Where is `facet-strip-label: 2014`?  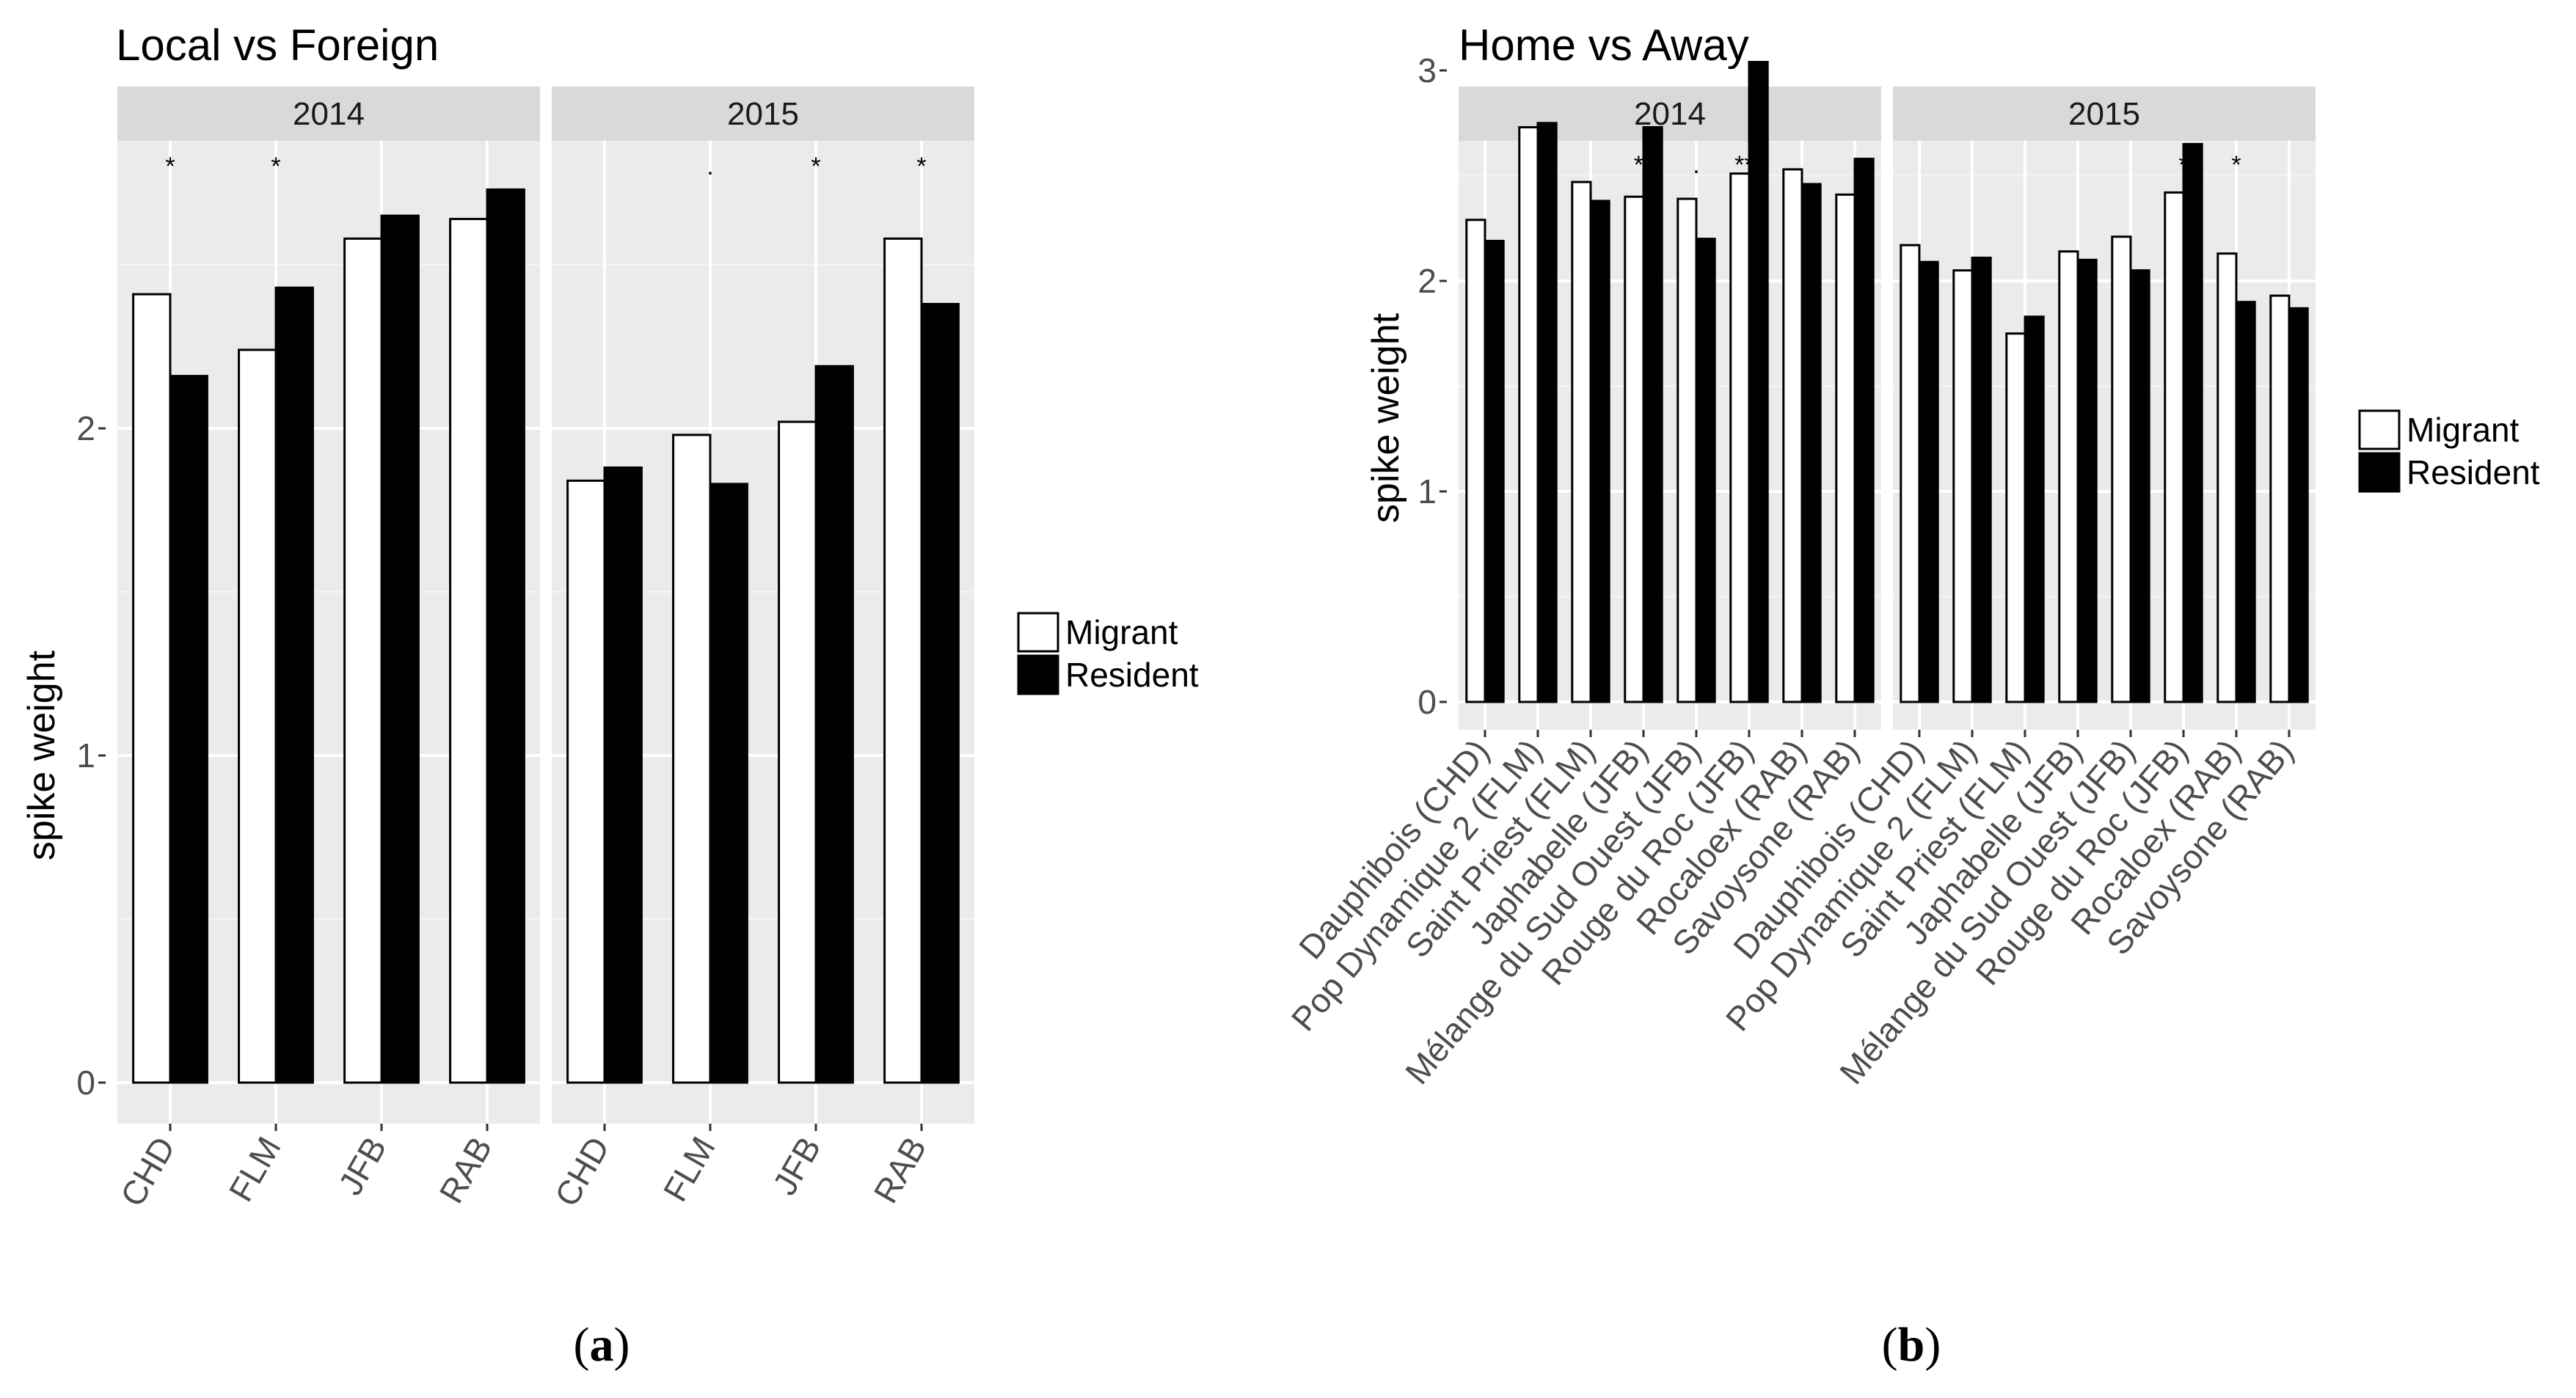 facet-strip-label: 2014 is located at coordinates (1670, 114).